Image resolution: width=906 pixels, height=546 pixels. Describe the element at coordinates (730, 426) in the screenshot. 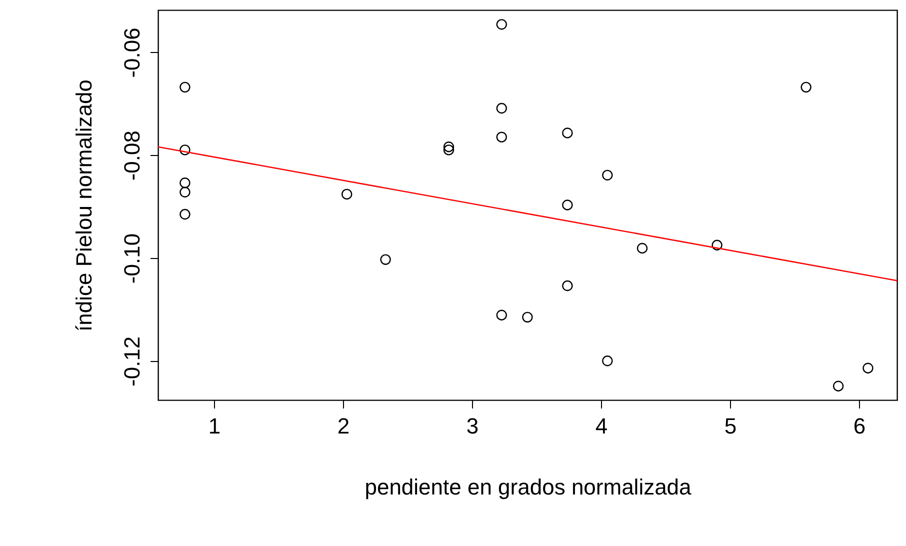

I see `x-tick-label: 5` at that location.